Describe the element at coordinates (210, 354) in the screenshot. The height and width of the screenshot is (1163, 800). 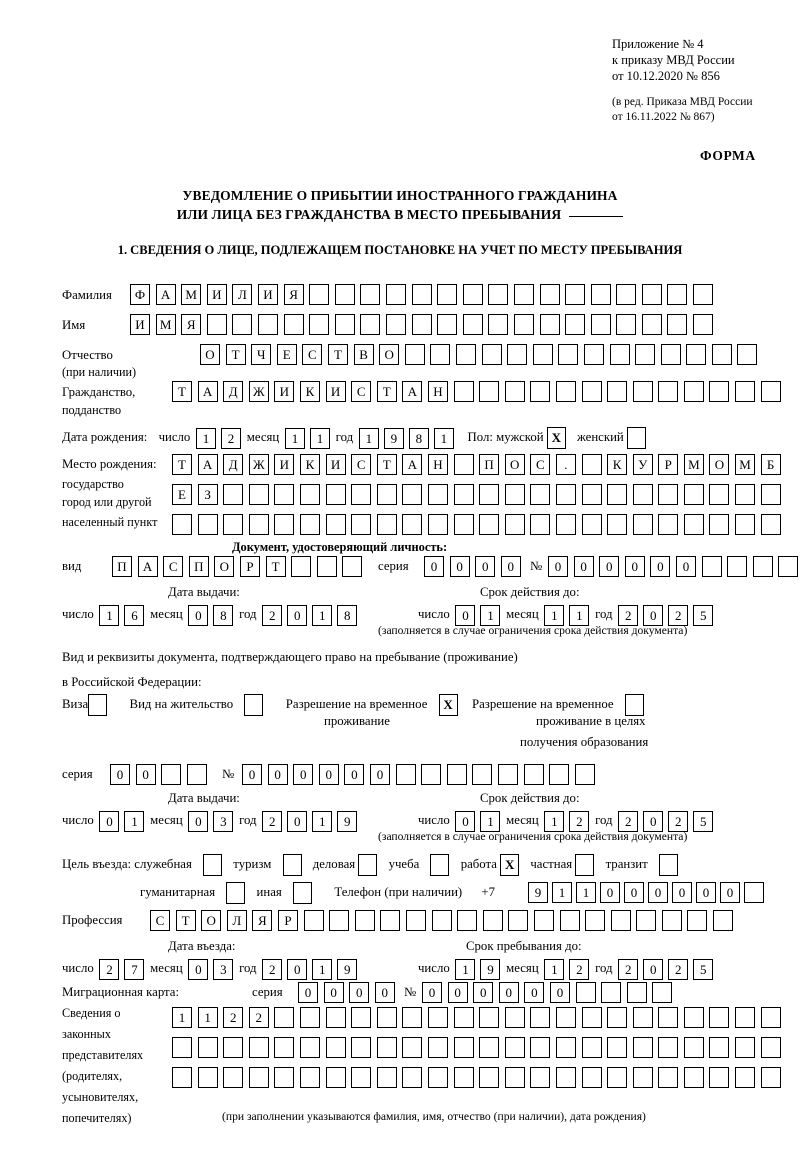
I see `patronymic-cell: О` at that location.